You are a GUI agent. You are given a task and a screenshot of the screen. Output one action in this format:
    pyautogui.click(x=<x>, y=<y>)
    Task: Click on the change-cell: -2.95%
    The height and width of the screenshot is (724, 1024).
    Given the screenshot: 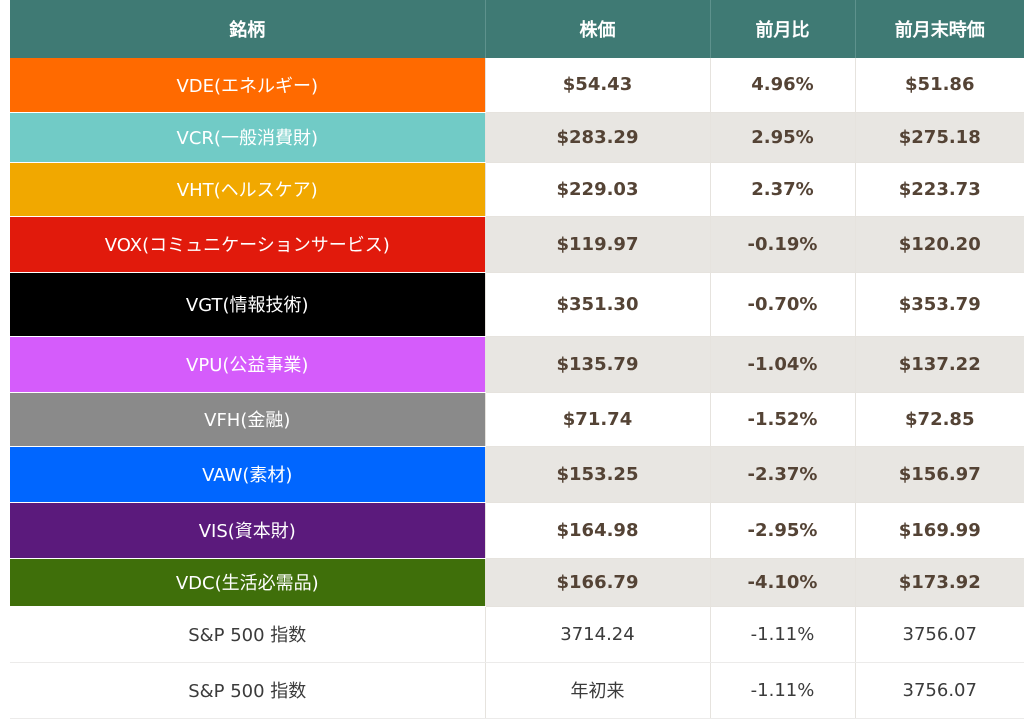 What is the action you would take?
    pyautogui.click(x=783, y=530)
    